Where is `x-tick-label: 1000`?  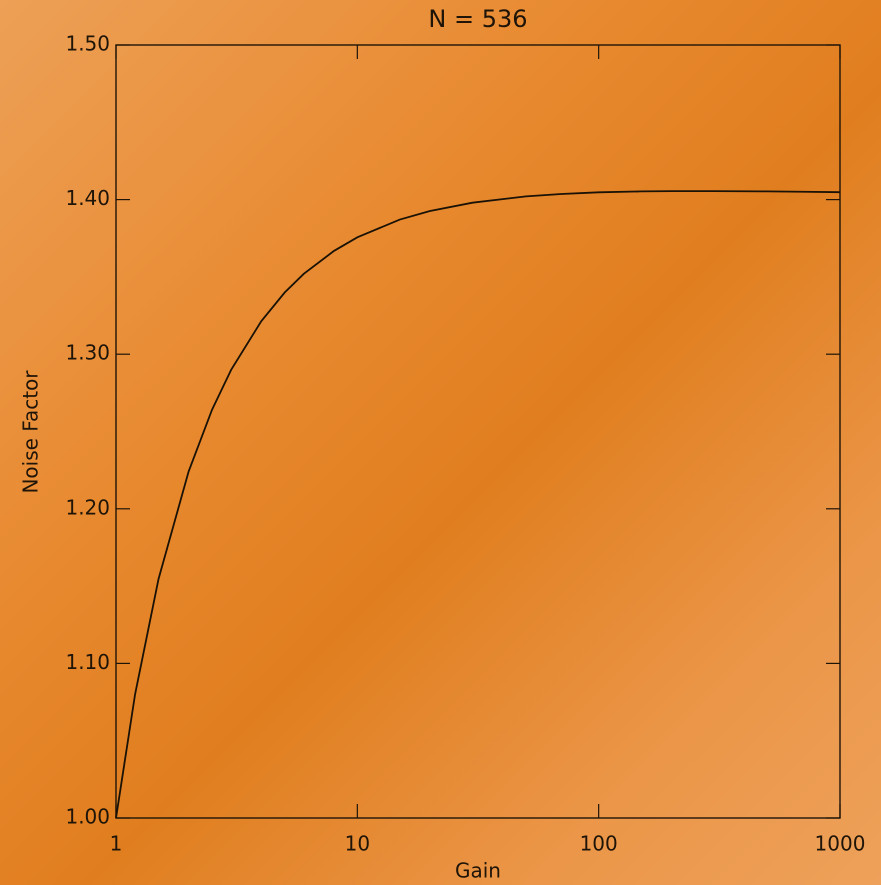
x-tick-label: 1000 is located at coordinates (840, 844).